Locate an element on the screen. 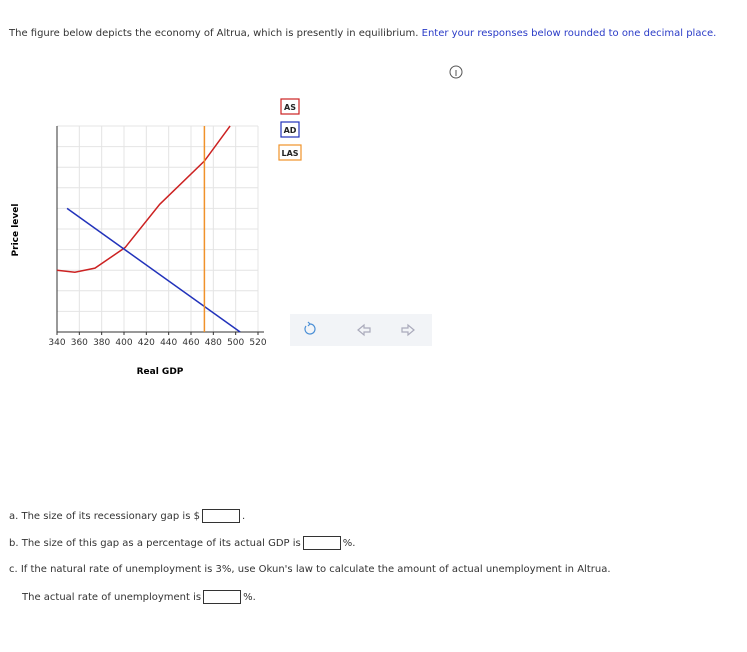 The width and height of the screenshot is (747, 652). x-tick-label: 360 is located at coordinates (79, 343).